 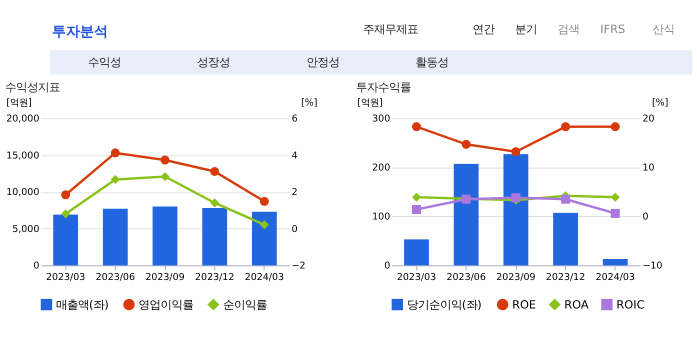 I want to click on legend-label: ROE, so click(x=524, y=304).